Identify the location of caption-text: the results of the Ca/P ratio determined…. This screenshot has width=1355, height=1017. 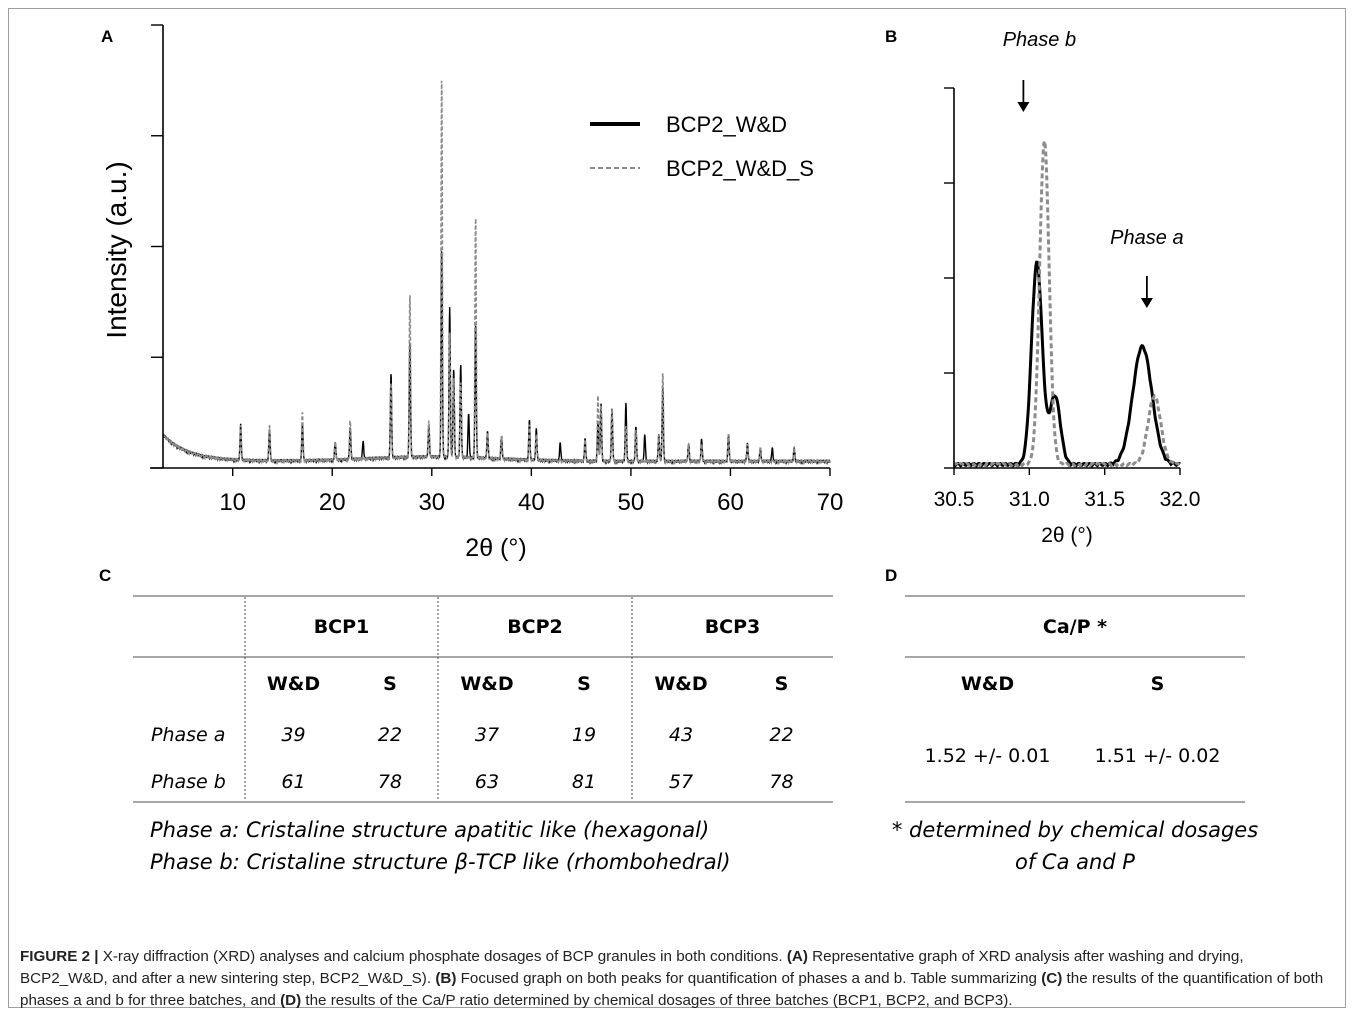
(657, 1000).